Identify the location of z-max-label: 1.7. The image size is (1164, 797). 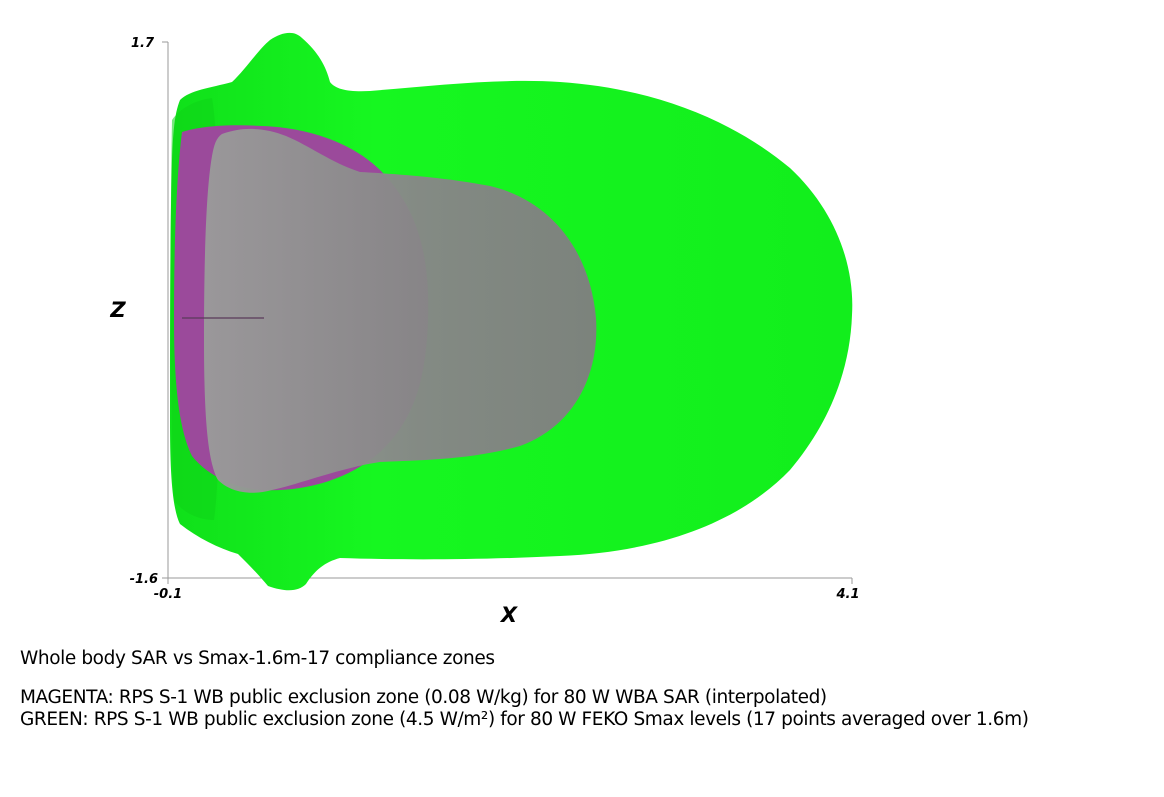
(143, 43).